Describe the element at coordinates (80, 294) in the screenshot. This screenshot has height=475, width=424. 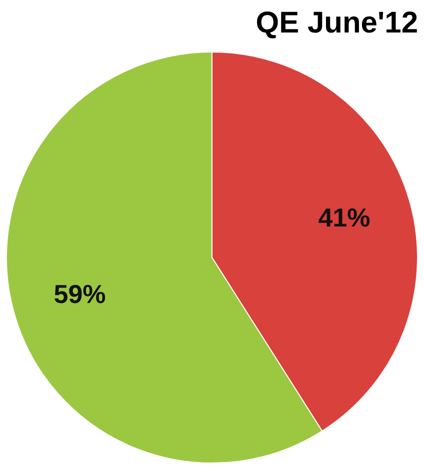
I see `data-label: 59%` at that location.